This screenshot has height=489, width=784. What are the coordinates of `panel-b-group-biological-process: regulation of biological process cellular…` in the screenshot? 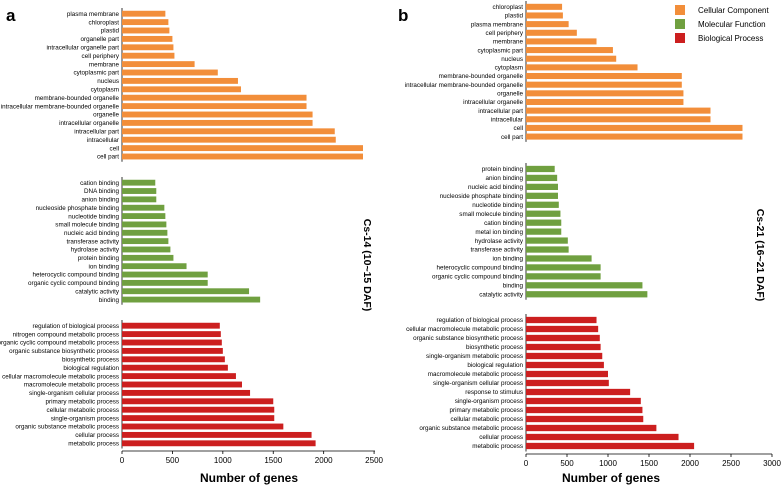 It's located at (550, 383).